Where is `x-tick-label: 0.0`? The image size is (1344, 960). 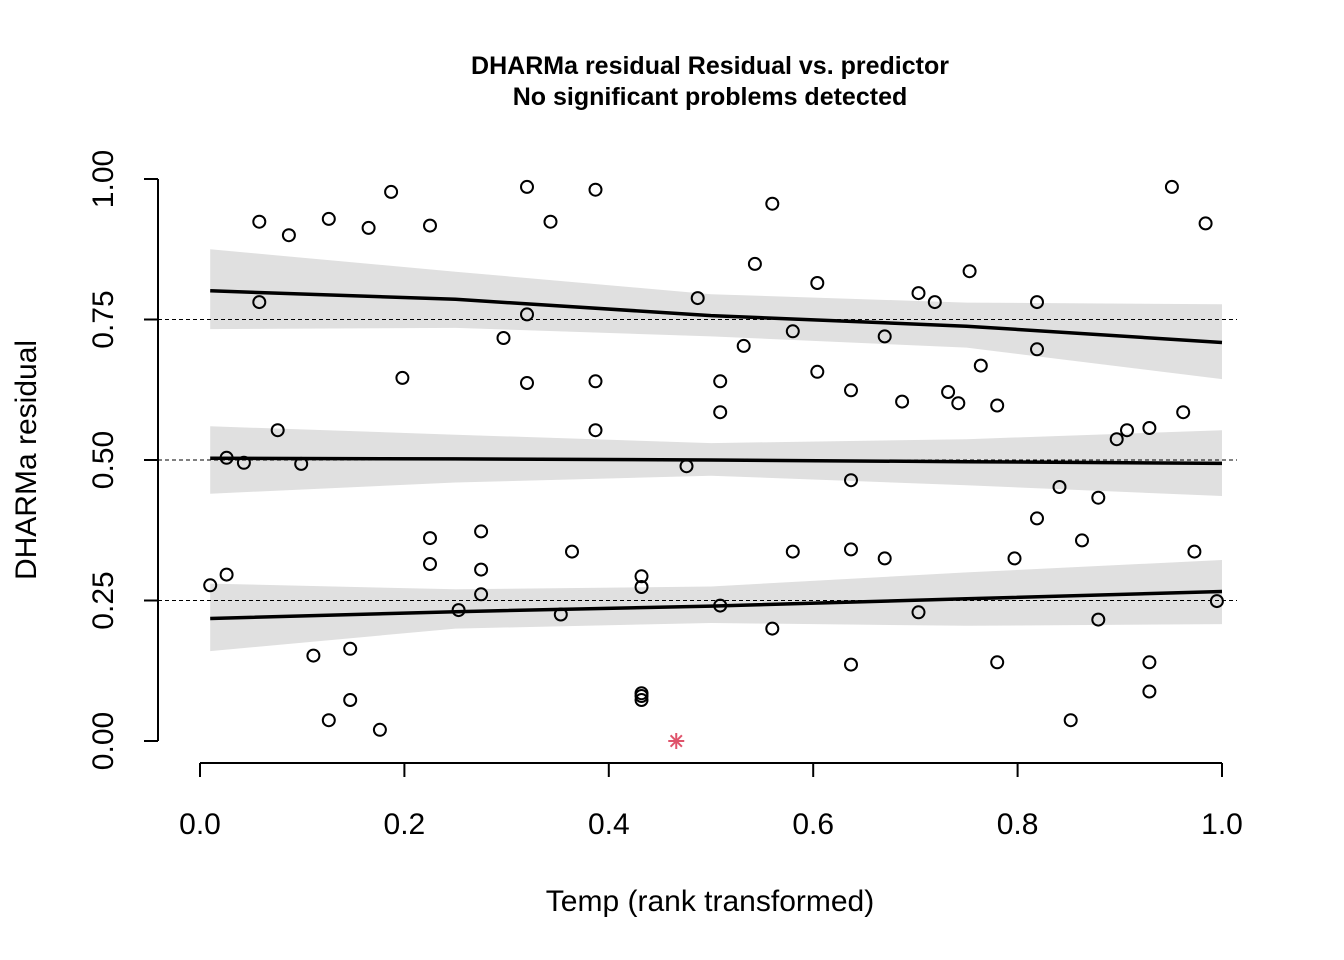
x-tick-label: 0.0 is located at coordinates (200, 824).